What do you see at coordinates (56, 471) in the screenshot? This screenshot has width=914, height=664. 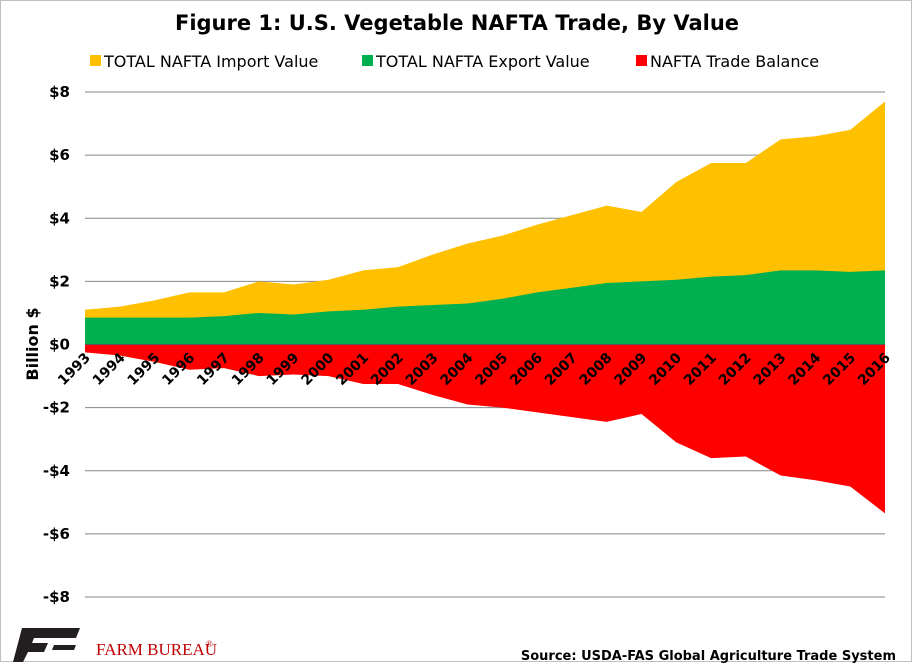 I see `y-tick-label: -$4` at bounding box center [56, 471].